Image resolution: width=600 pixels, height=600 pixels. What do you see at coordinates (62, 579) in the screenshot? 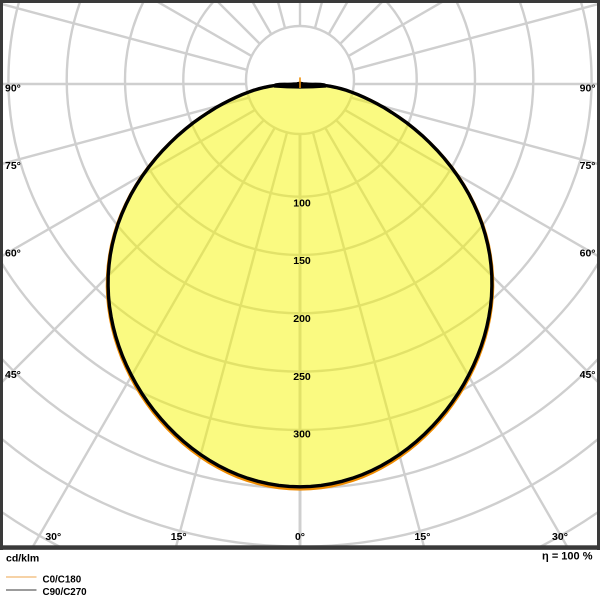
I see `svg-text: C0/C180` at bounding box center [62, 579].